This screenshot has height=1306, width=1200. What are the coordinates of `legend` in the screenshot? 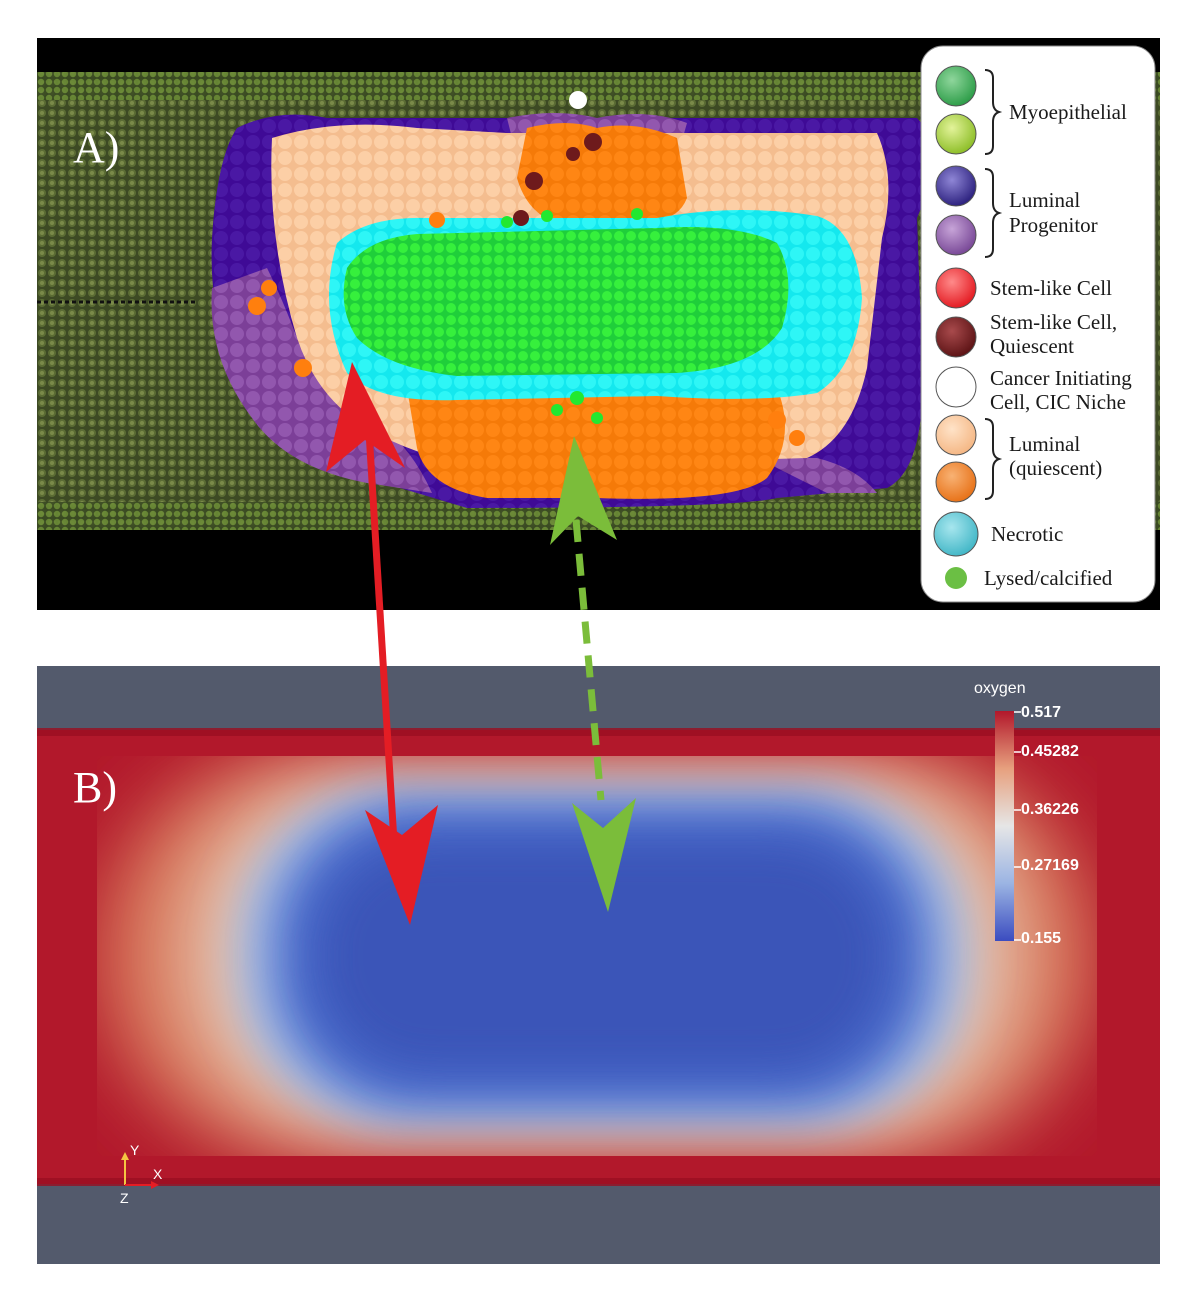 It's located at (1038, 324).